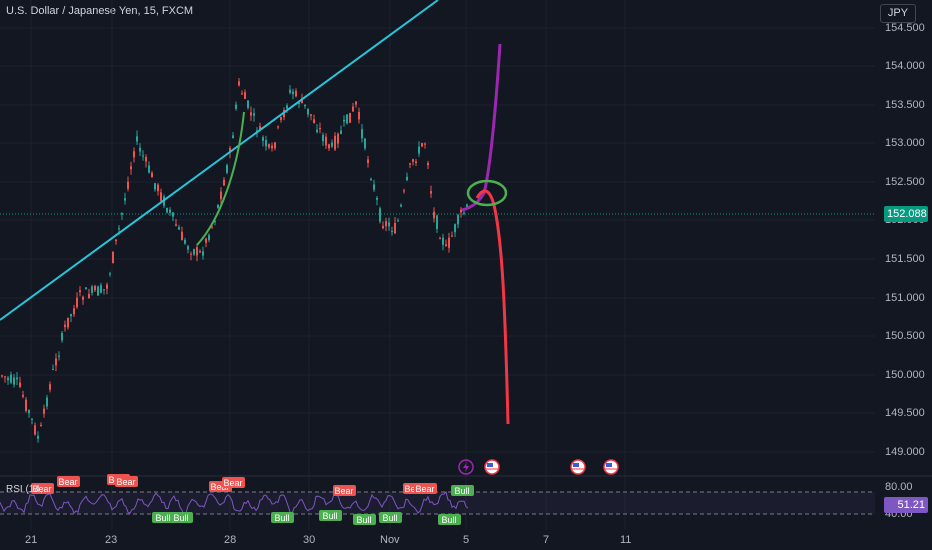 This screenshot has width=932, height=550. I want to click on price-label: 152.500, so click(905, 182).